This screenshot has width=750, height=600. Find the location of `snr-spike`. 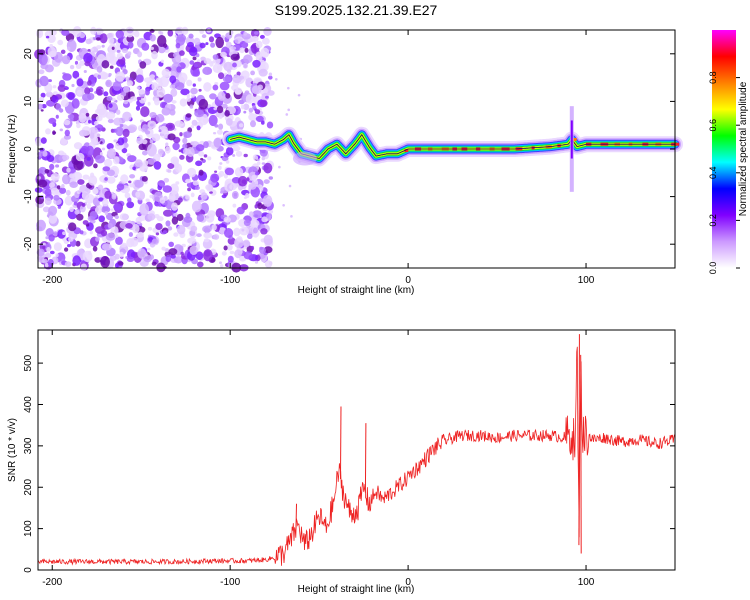

snr-spike is located at coordinates (296, 516).